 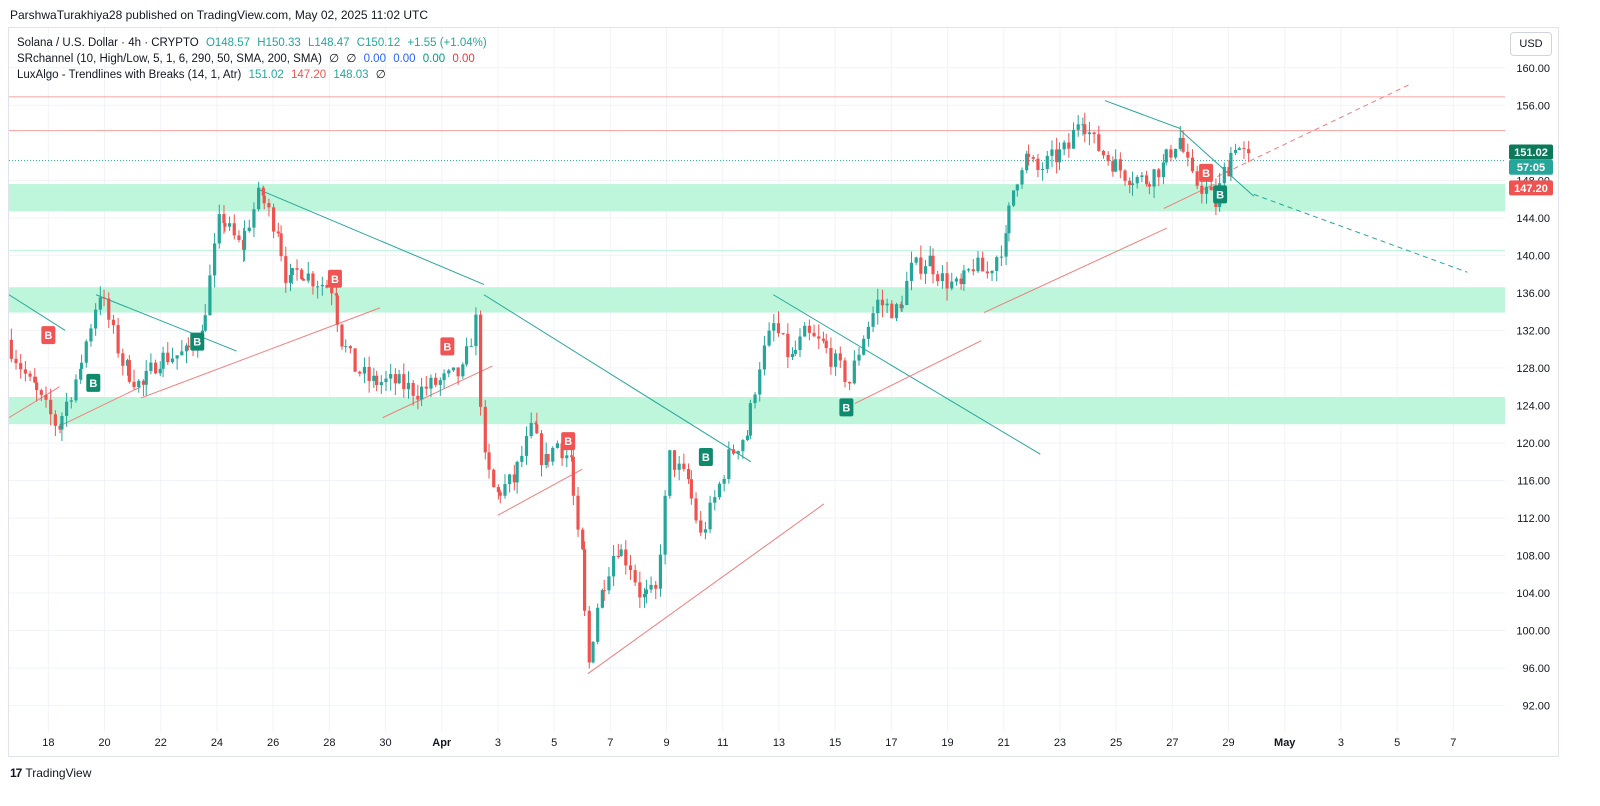 I want to click on time-tick-label: 13, so click(x=779, y=743).